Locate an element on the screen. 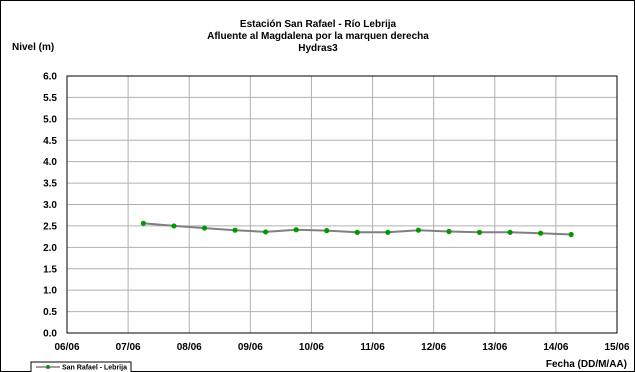 This screenshot has width=635, height=372. x-tick-label: 09/06 is located at coordinates (250, 347).